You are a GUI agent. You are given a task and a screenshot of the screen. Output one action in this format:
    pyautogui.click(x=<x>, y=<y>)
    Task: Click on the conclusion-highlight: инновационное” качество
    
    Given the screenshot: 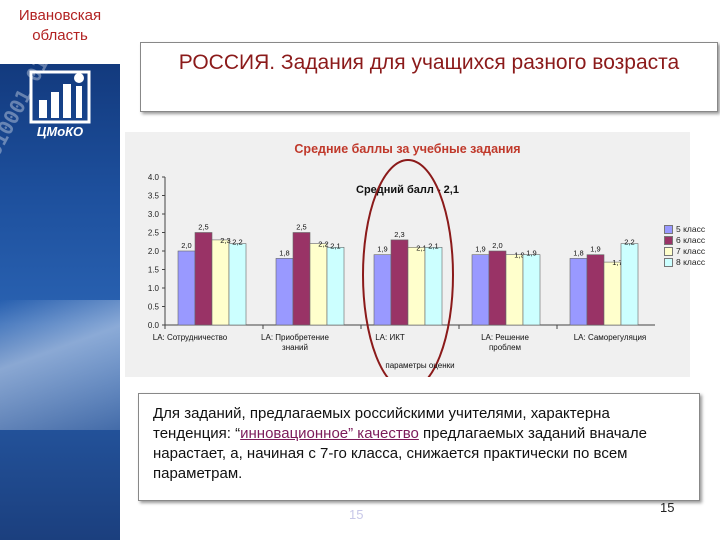 What is the action you would take?
    pyautogui.click(x=329, y=433)
    